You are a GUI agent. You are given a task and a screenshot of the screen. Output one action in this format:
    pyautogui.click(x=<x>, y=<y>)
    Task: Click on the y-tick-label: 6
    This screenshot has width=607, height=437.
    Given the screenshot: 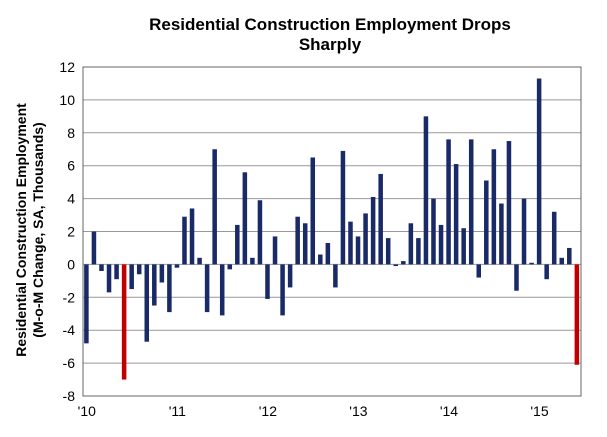 What is the action you would take?
    pyautogui.click(x=71, y=166)
    